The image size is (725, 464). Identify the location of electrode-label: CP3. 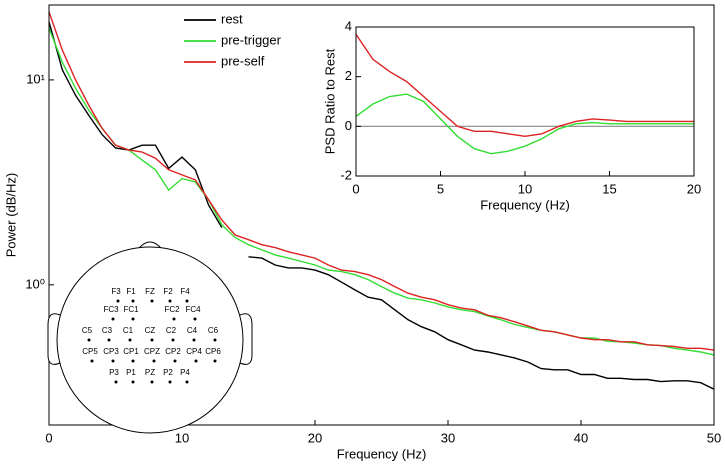
(111, 351).